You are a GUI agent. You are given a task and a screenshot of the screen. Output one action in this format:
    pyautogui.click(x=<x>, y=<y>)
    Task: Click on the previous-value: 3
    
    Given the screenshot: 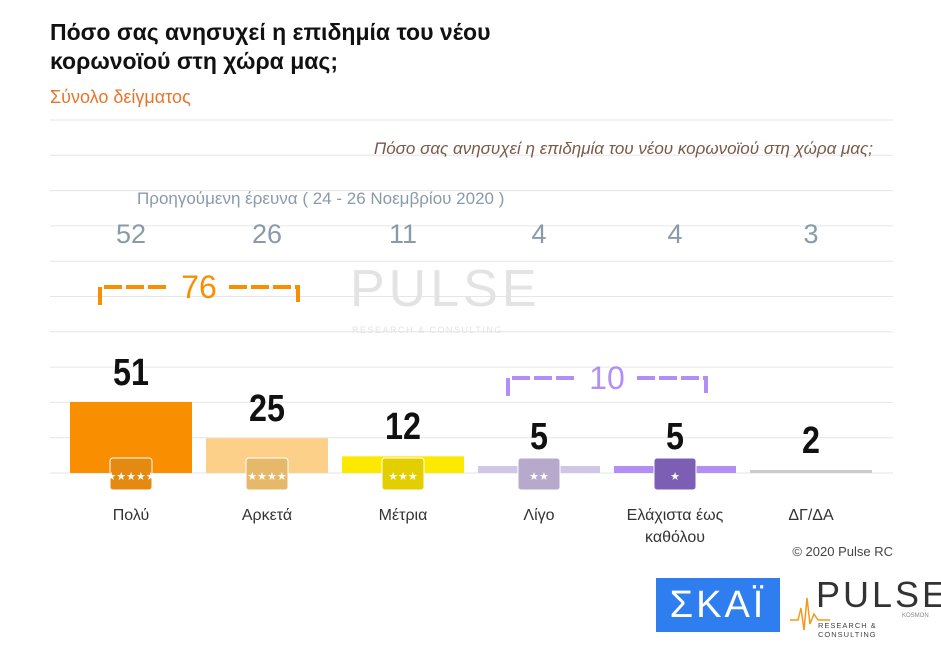 What is the action you would take?
    pyautogui.click(x=811, y=234)
    